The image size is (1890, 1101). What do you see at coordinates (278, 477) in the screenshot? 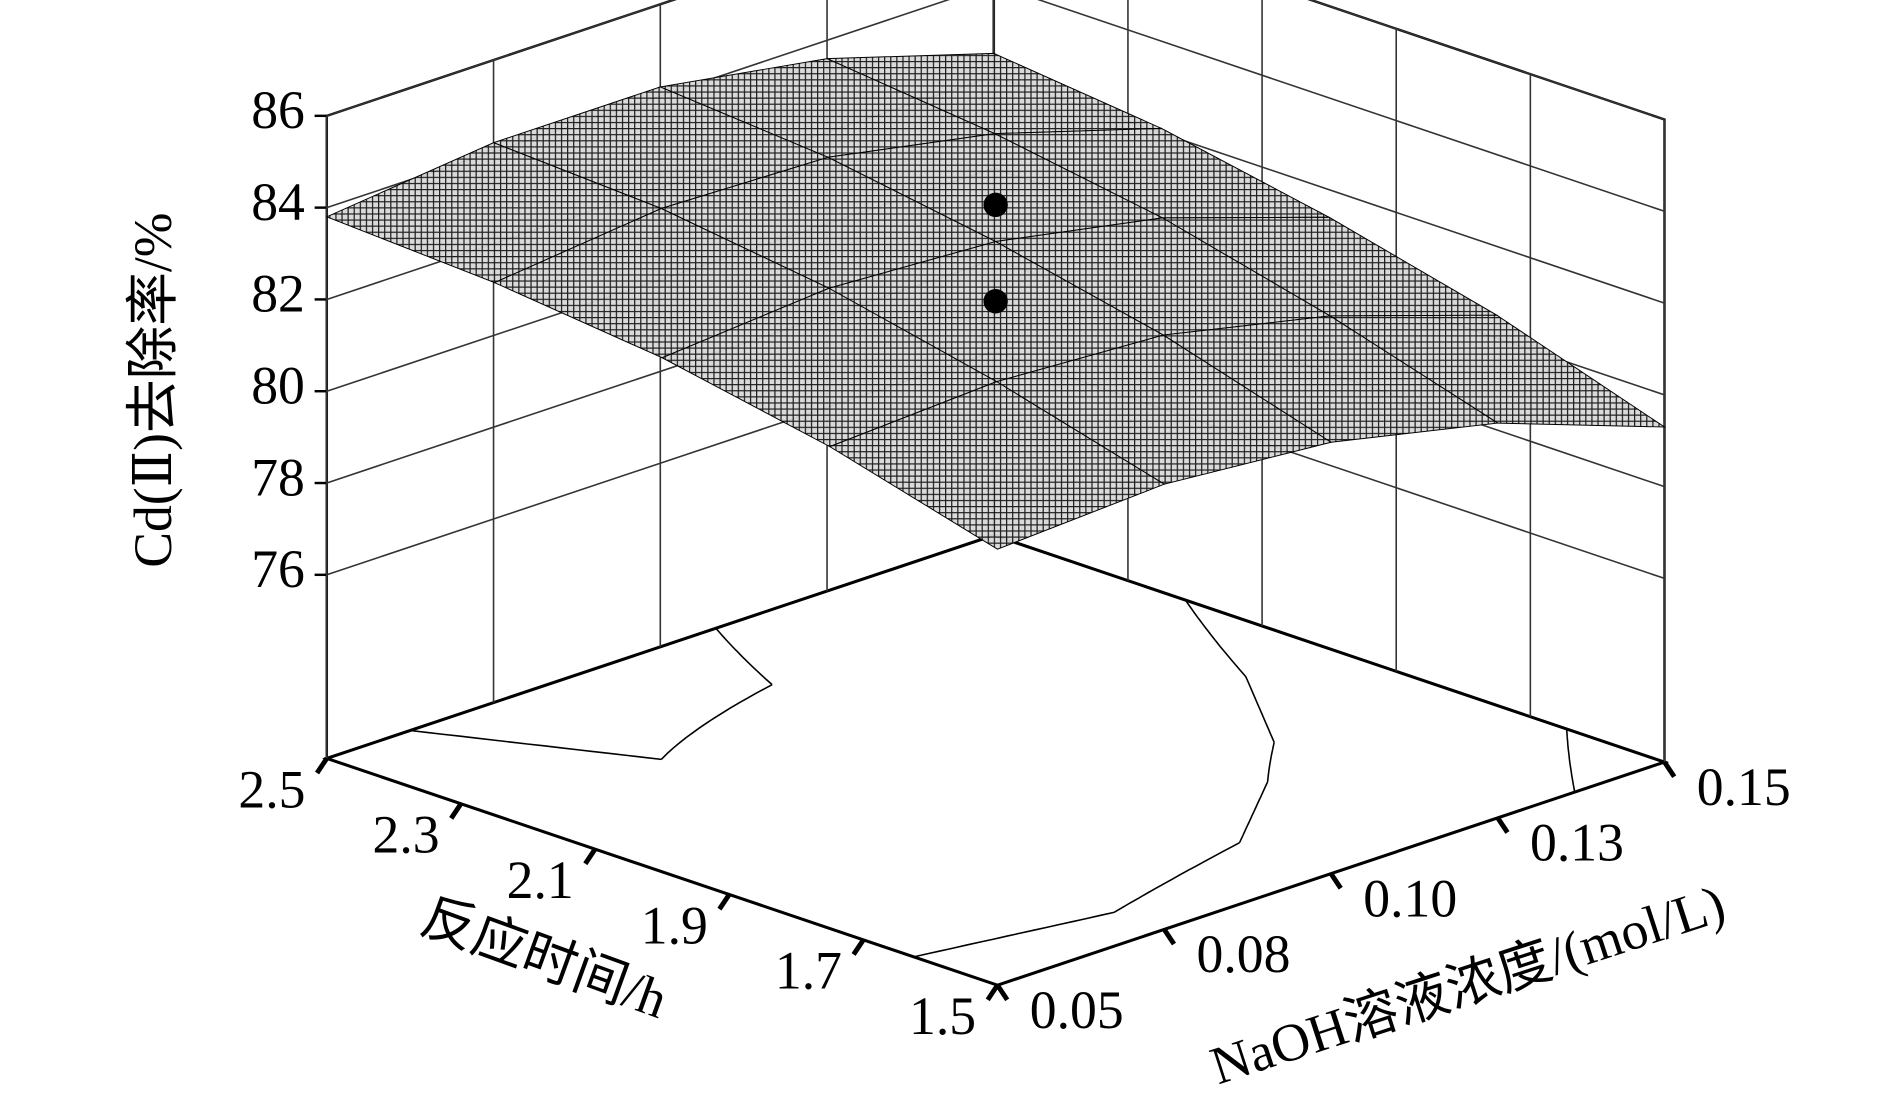
I see `z-tick-label: 78` at bounding box center [278, 477].